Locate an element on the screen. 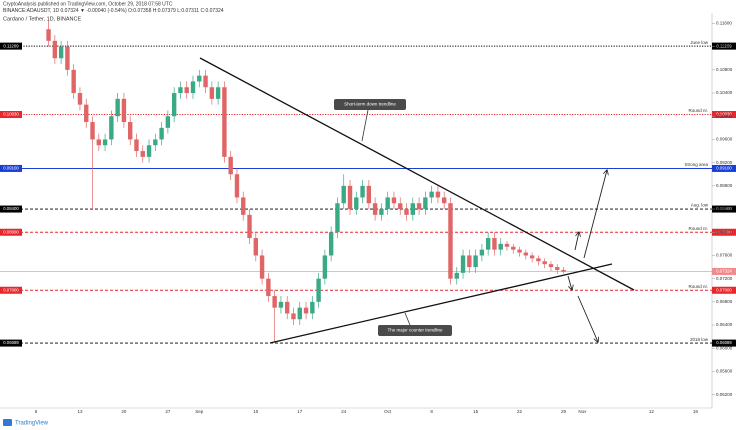 The width and height of the screenshot is (736, 430). x-tick-label: Sep is located at coordinates (199, 411).